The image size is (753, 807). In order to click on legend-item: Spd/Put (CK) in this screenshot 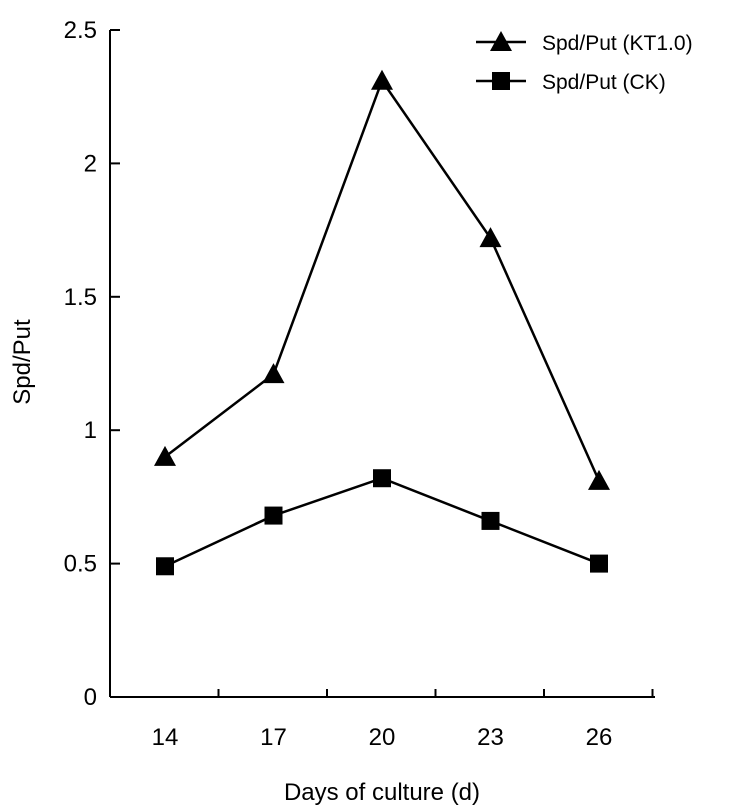, I will do `click(571, 82)`.